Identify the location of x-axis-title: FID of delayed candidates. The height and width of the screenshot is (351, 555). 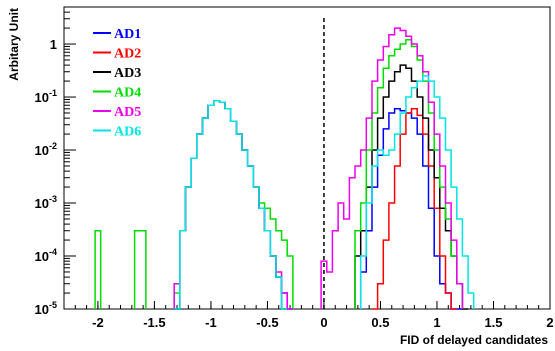
(474, 340).